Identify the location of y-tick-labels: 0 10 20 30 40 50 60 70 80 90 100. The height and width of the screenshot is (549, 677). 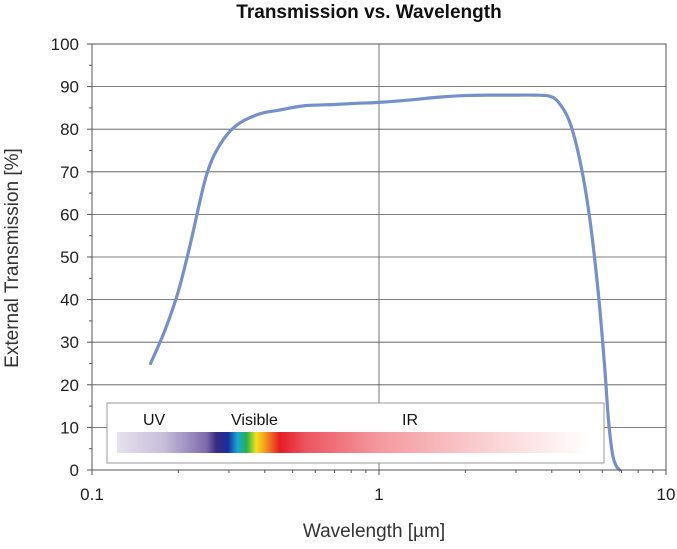
(65, 257).